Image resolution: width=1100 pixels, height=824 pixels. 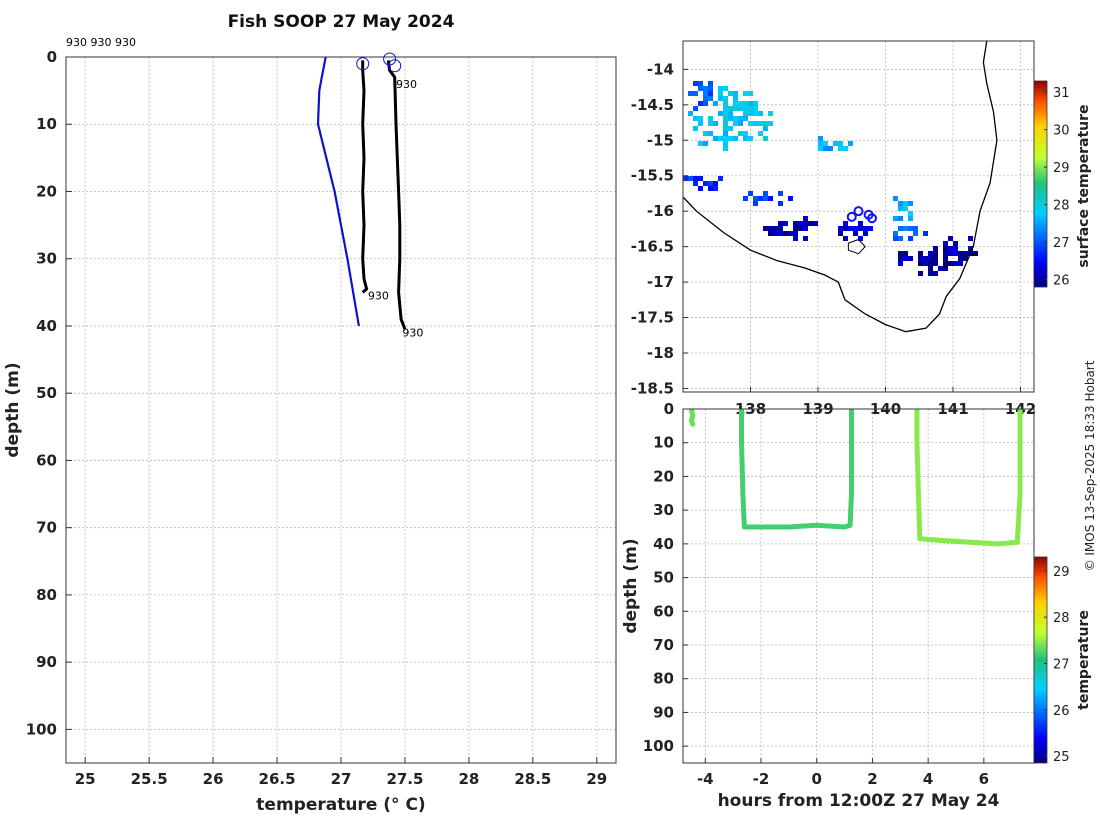 What do you see at coordinates (341, 22) in the screenshot?
I see `figure-title: Fish SOOP 27 May 2024` at bounding box center [341, 22].